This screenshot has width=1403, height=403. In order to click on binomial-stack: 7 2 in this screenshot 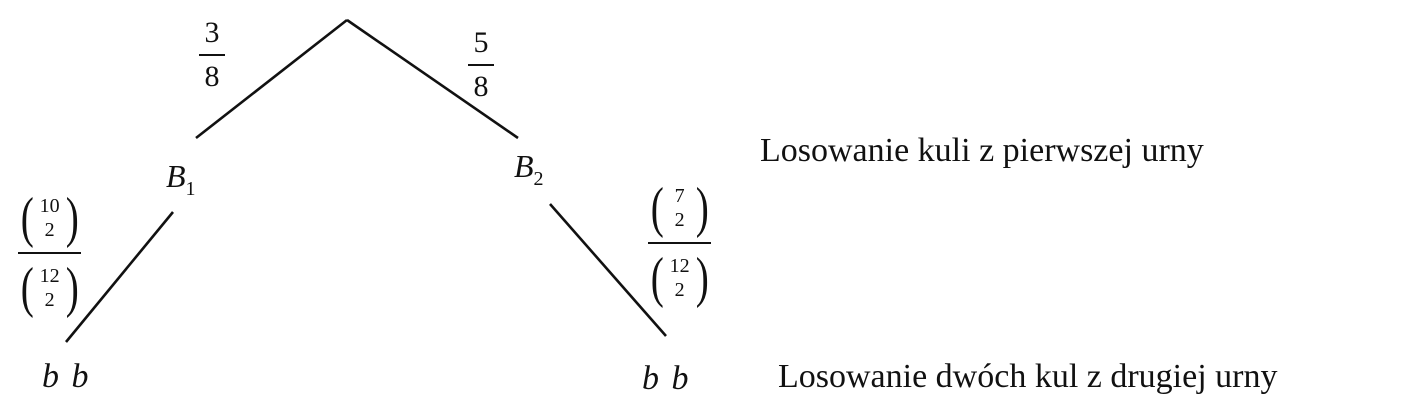, I will do `click(680, 208)`.